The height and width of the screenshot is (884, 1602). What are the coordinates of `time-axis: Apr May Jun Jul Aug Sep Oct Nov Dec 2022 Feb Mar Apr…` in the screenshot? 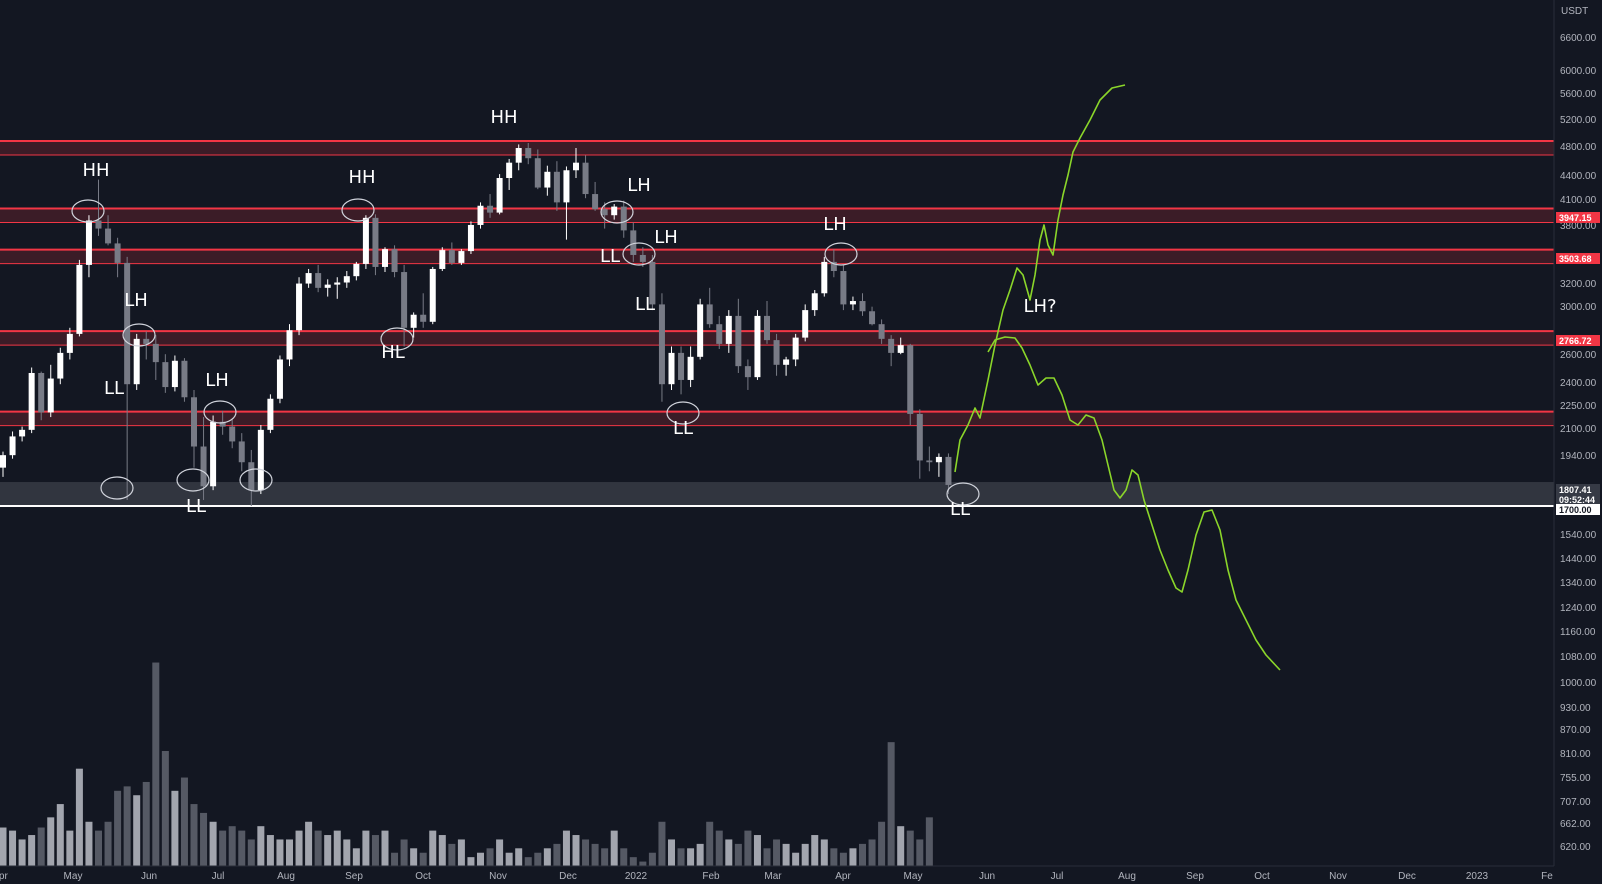 It's located at (776, 876).